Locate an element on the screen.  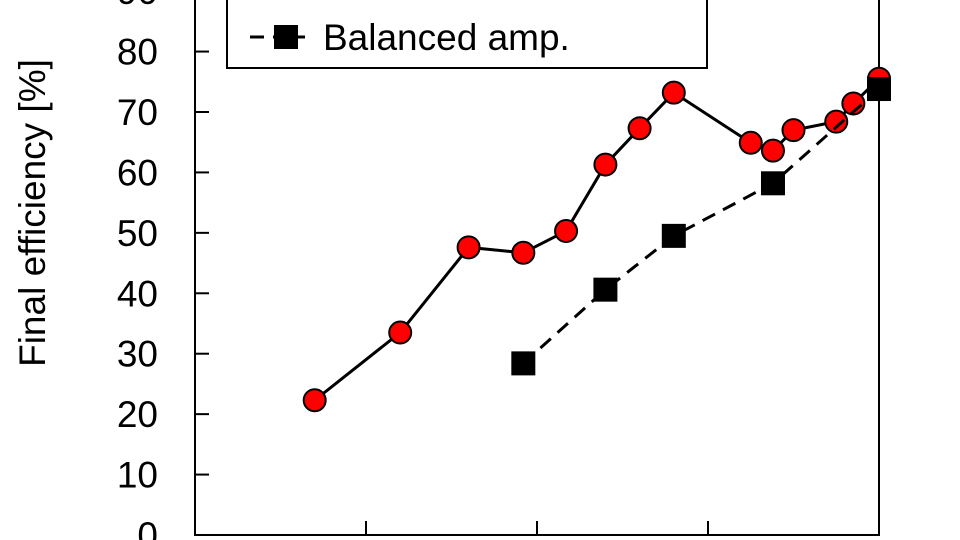
y-tick-label: 40 is located at coordinates (137, 293).